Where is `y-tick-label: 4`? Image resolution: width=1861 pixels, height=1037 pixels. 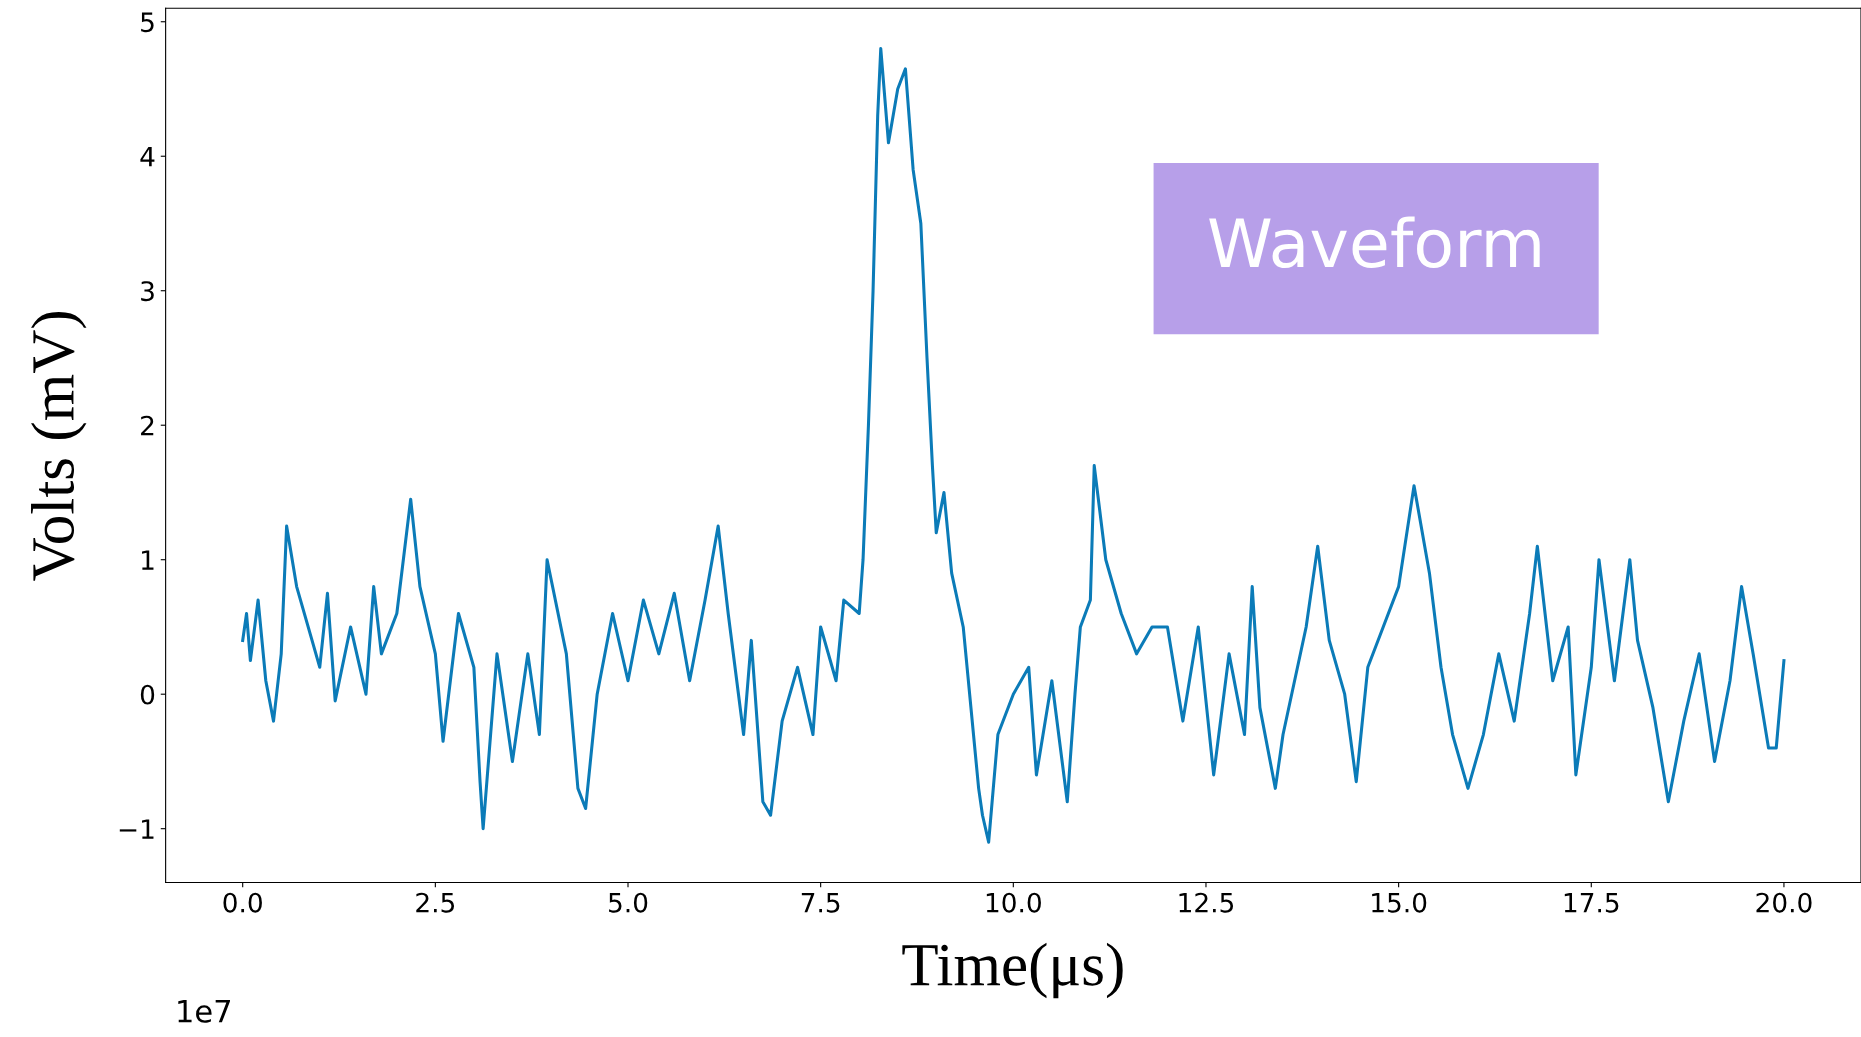 y-tick-label: 4 is located at coordinates (147, 157).